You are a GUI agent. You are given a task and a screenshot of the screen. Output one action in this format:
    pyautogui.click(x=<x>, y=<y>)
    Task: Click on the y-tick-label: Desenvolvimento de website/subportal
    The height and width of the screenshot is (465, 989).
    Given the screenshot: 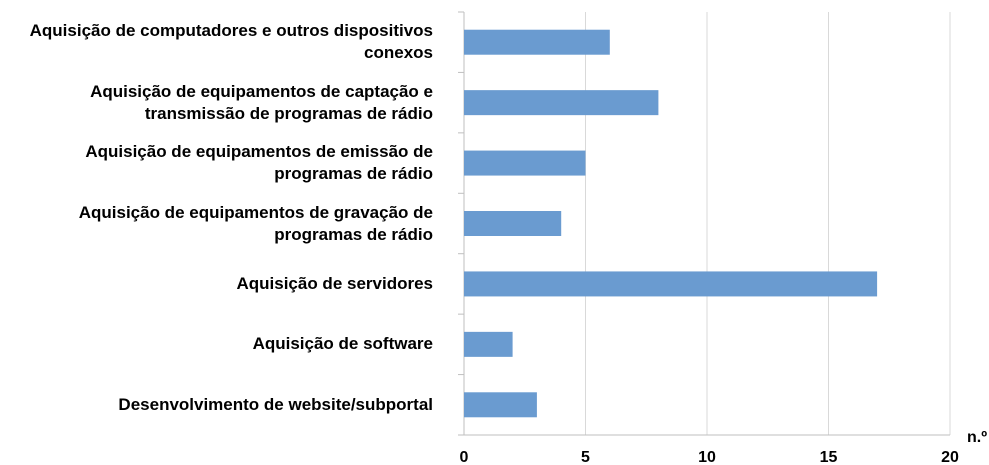 What is the action you would take?
    pyautogui.click(x=275, y=404)
    